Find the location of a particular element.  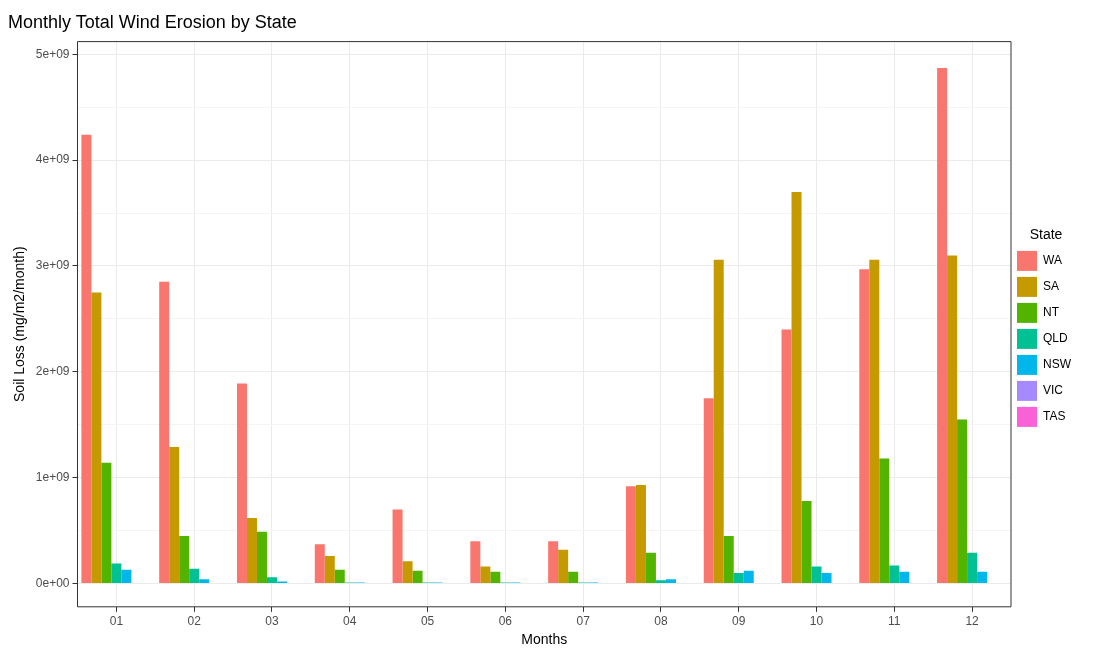

x-tick-label: 10 is located at coordinates (816, 621).